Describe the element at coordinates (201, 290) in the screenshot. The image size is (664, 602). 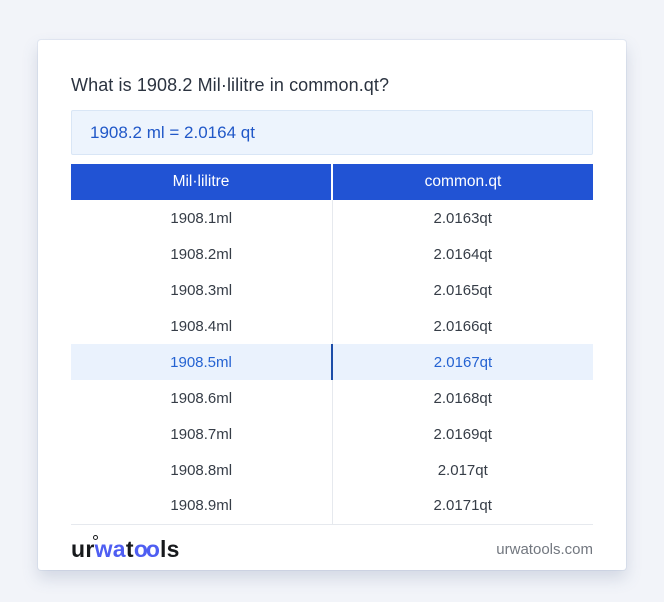
I see `cell-millilitre: 1908.3ml` at that location.